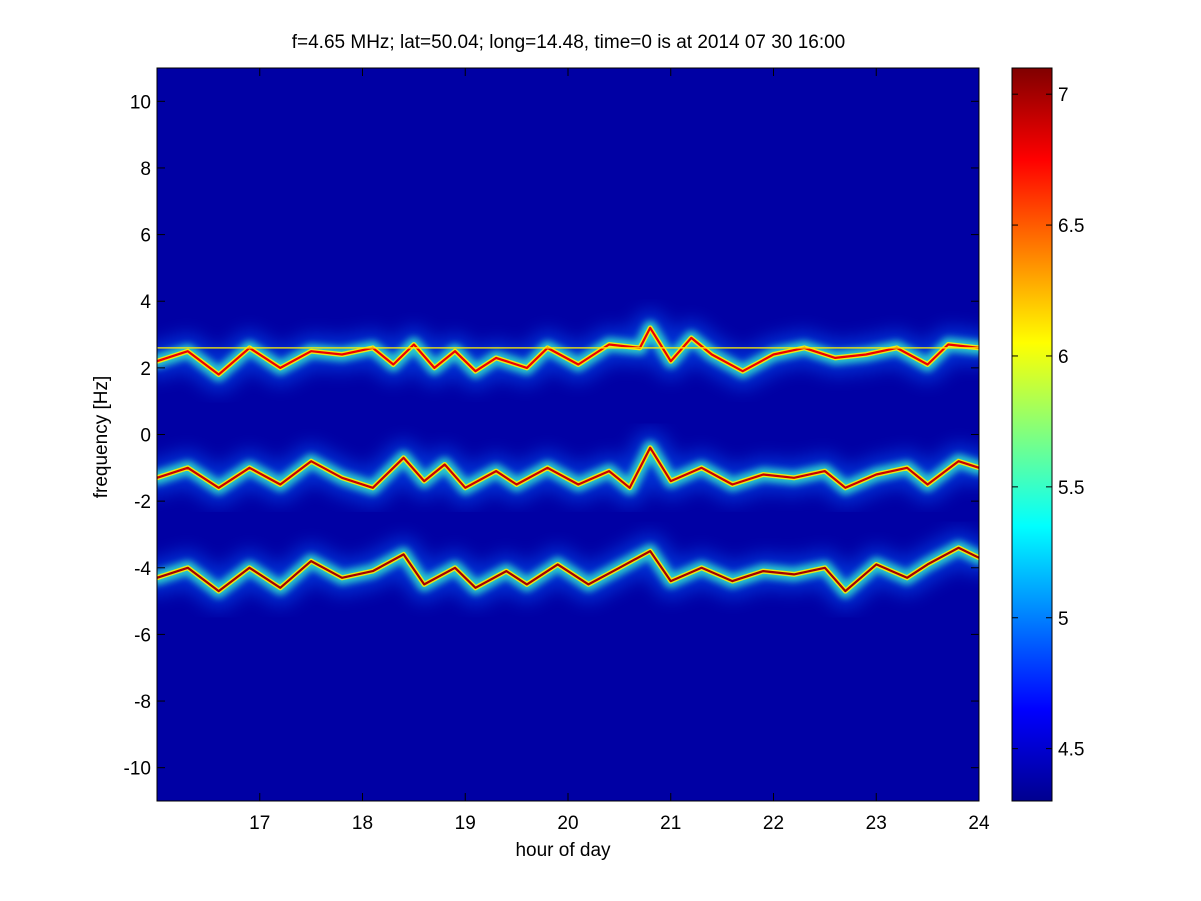 The height and width of the screenshot is (901, 1201). I want to click on y-tick-label: 8, so click(145, 169).